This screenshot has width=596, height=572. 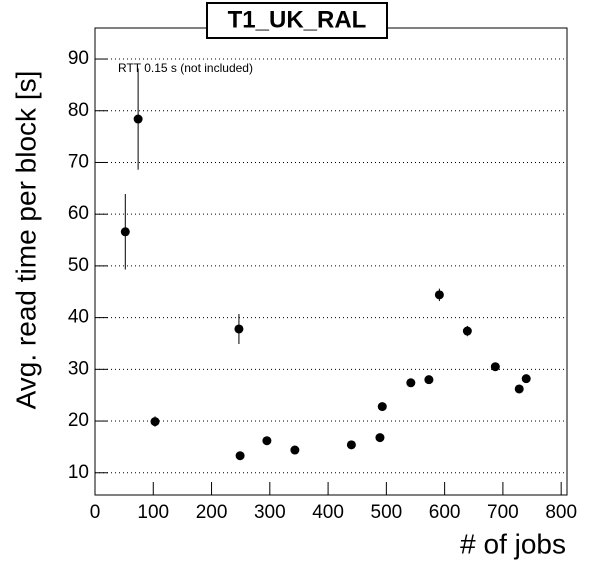 I want to click on x-tick-label: 0, so click(x=95, y=512).